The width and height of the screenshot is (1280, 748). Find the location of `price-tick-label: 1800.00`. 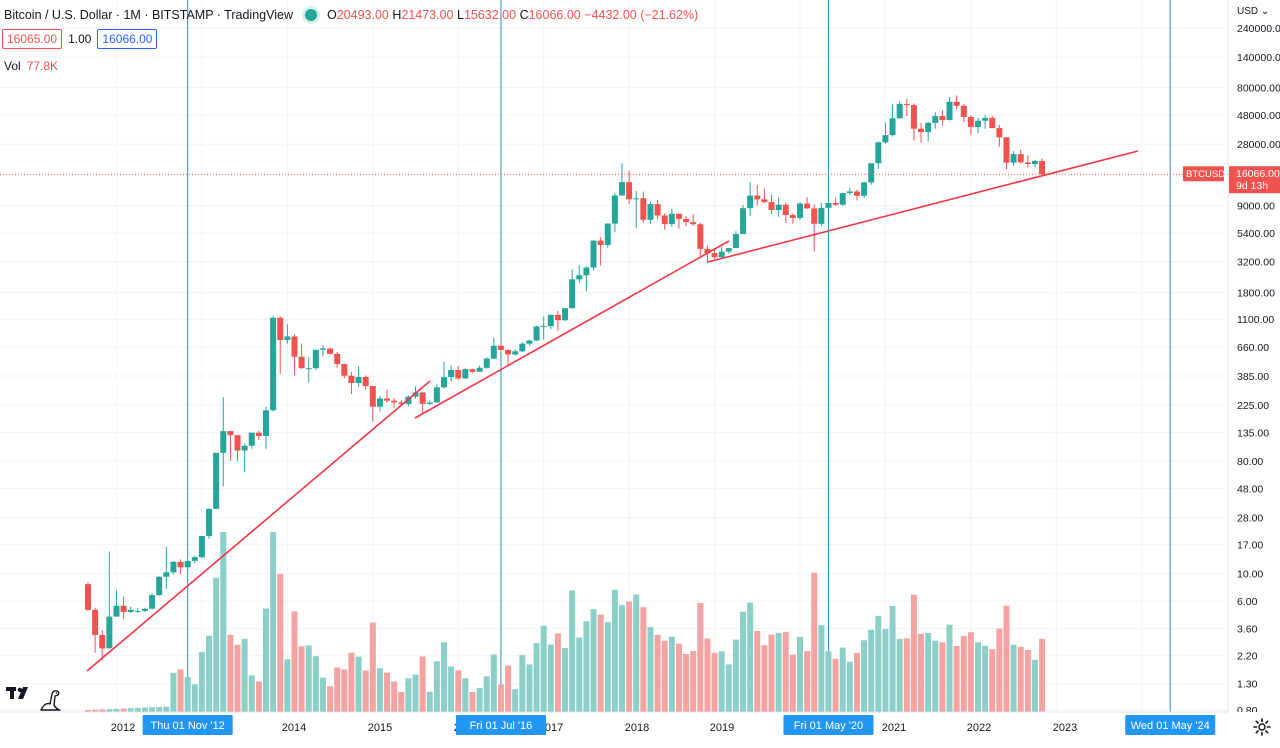

price-tick-label: 1800.00 is located at coordinates (1256, 294).